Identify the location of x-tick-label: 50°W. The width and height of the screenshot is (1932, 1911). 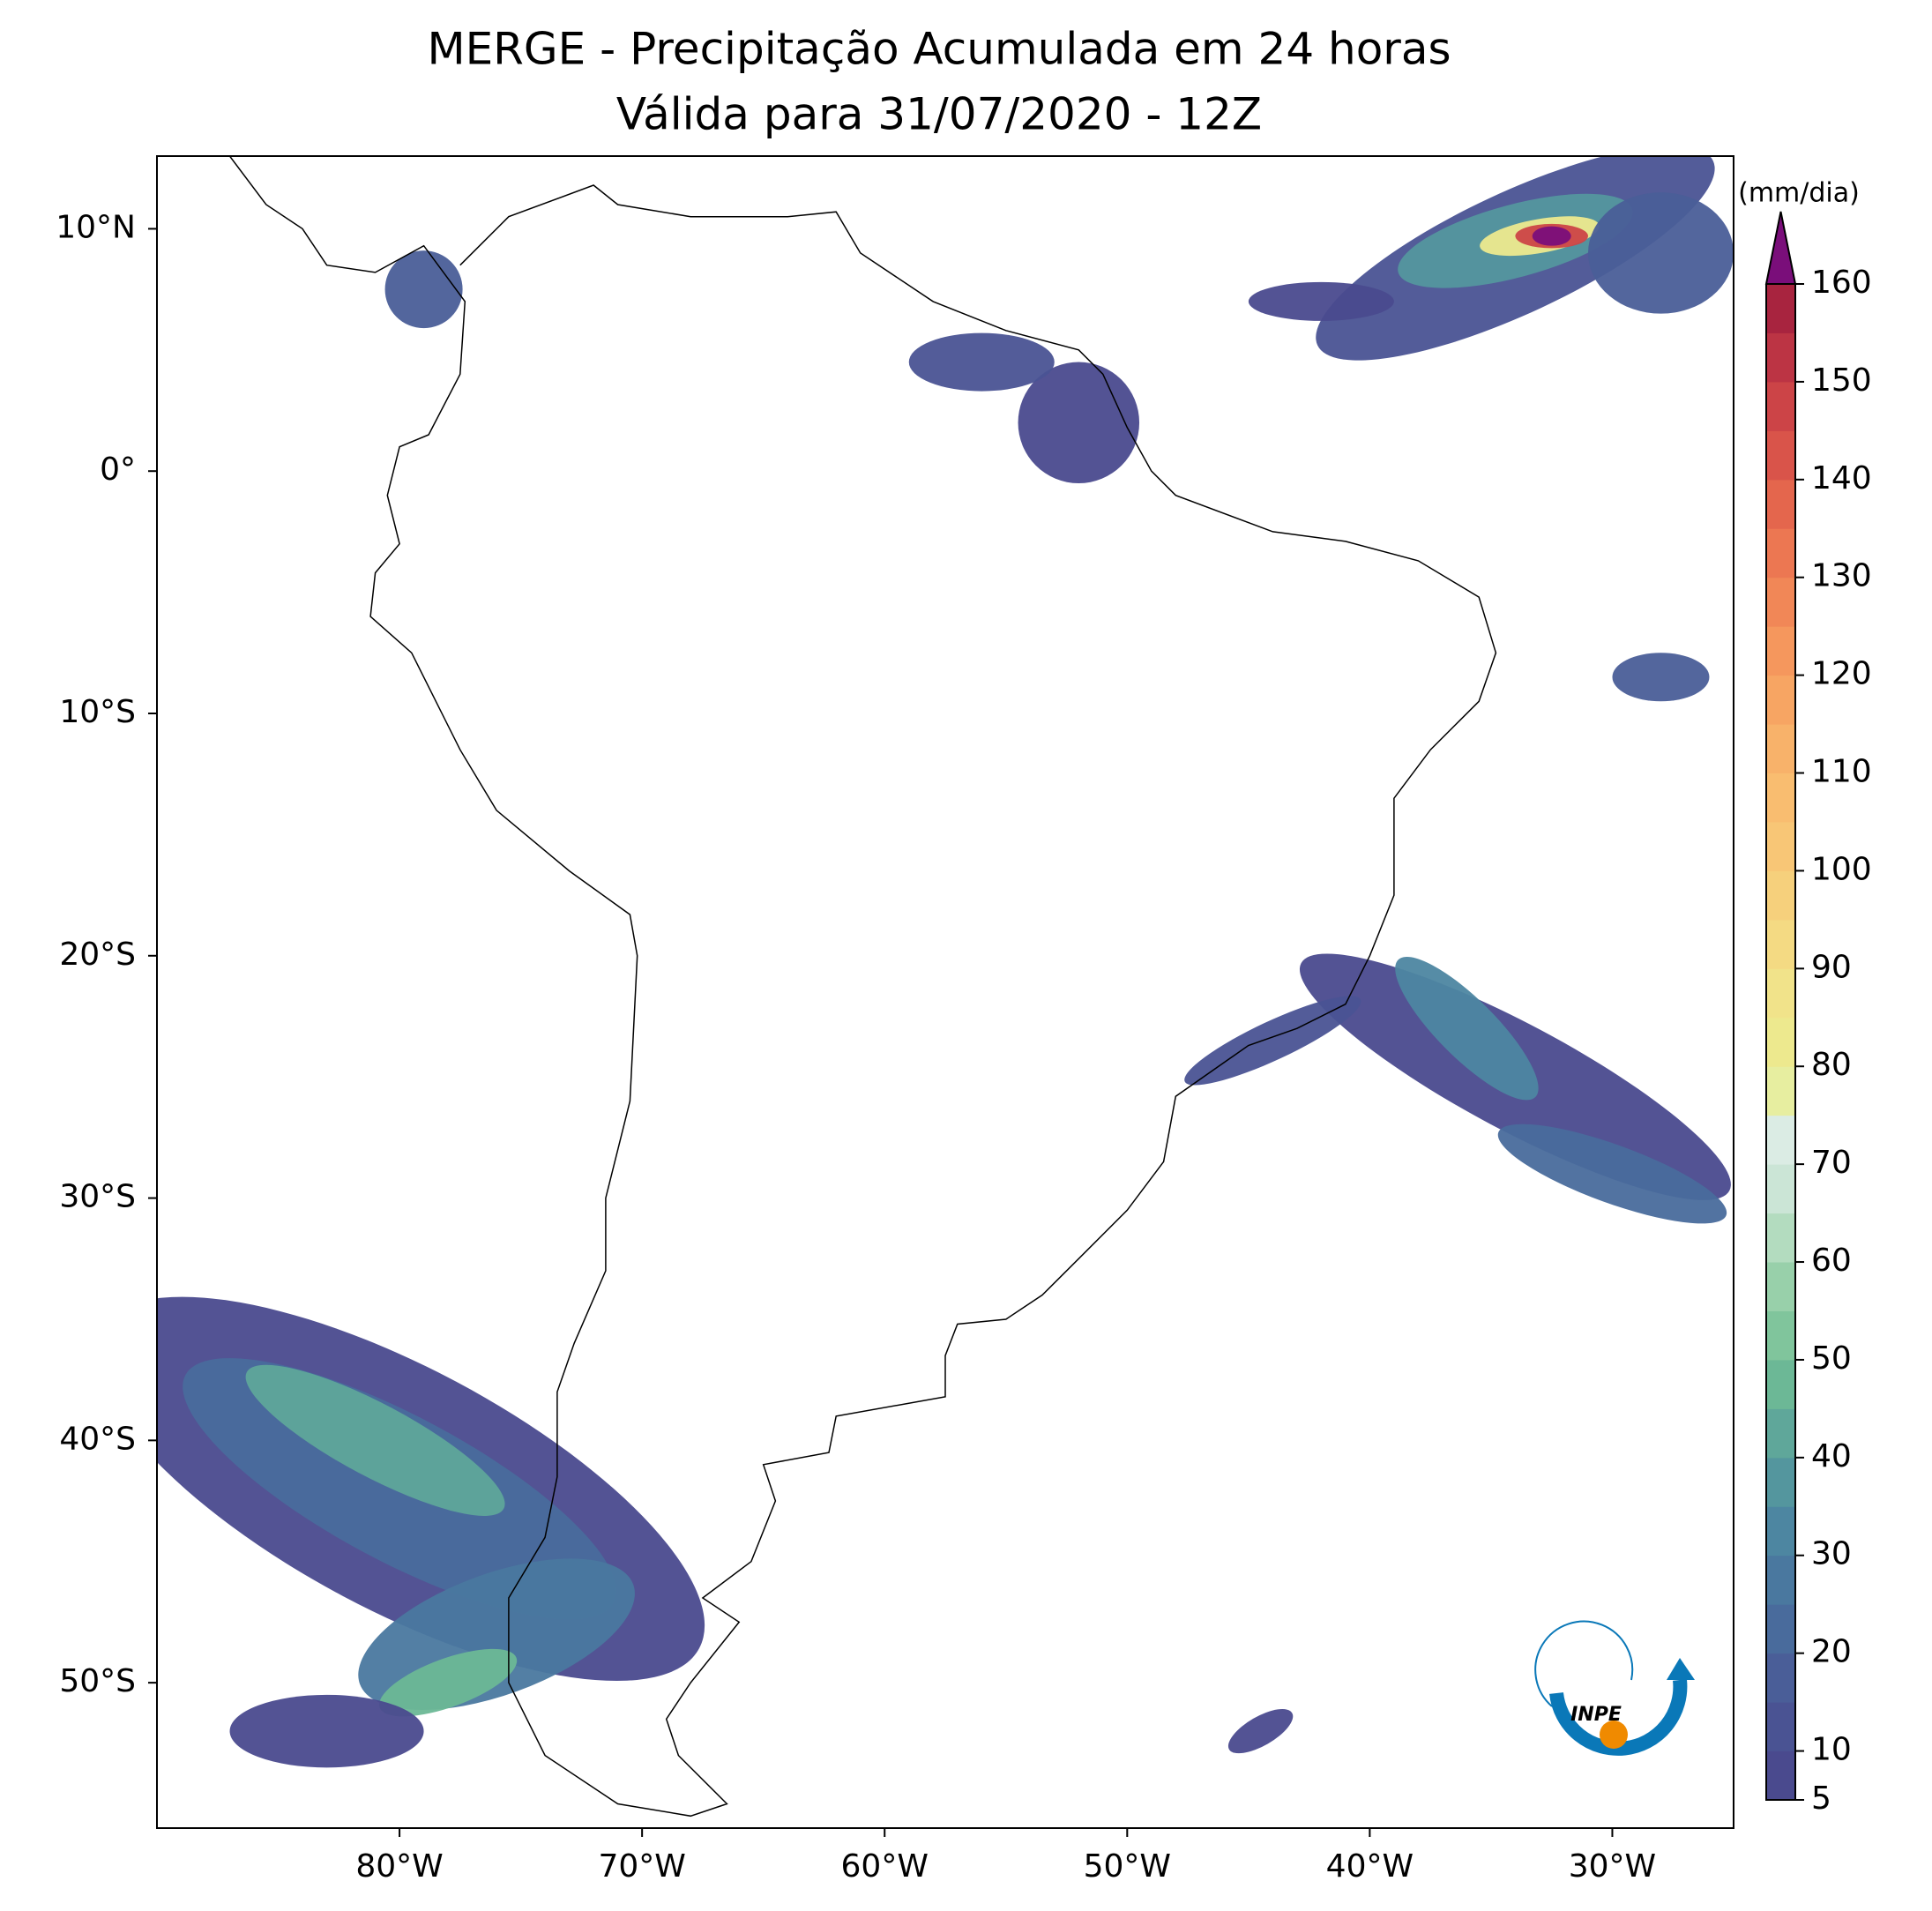
(1127, 1866).